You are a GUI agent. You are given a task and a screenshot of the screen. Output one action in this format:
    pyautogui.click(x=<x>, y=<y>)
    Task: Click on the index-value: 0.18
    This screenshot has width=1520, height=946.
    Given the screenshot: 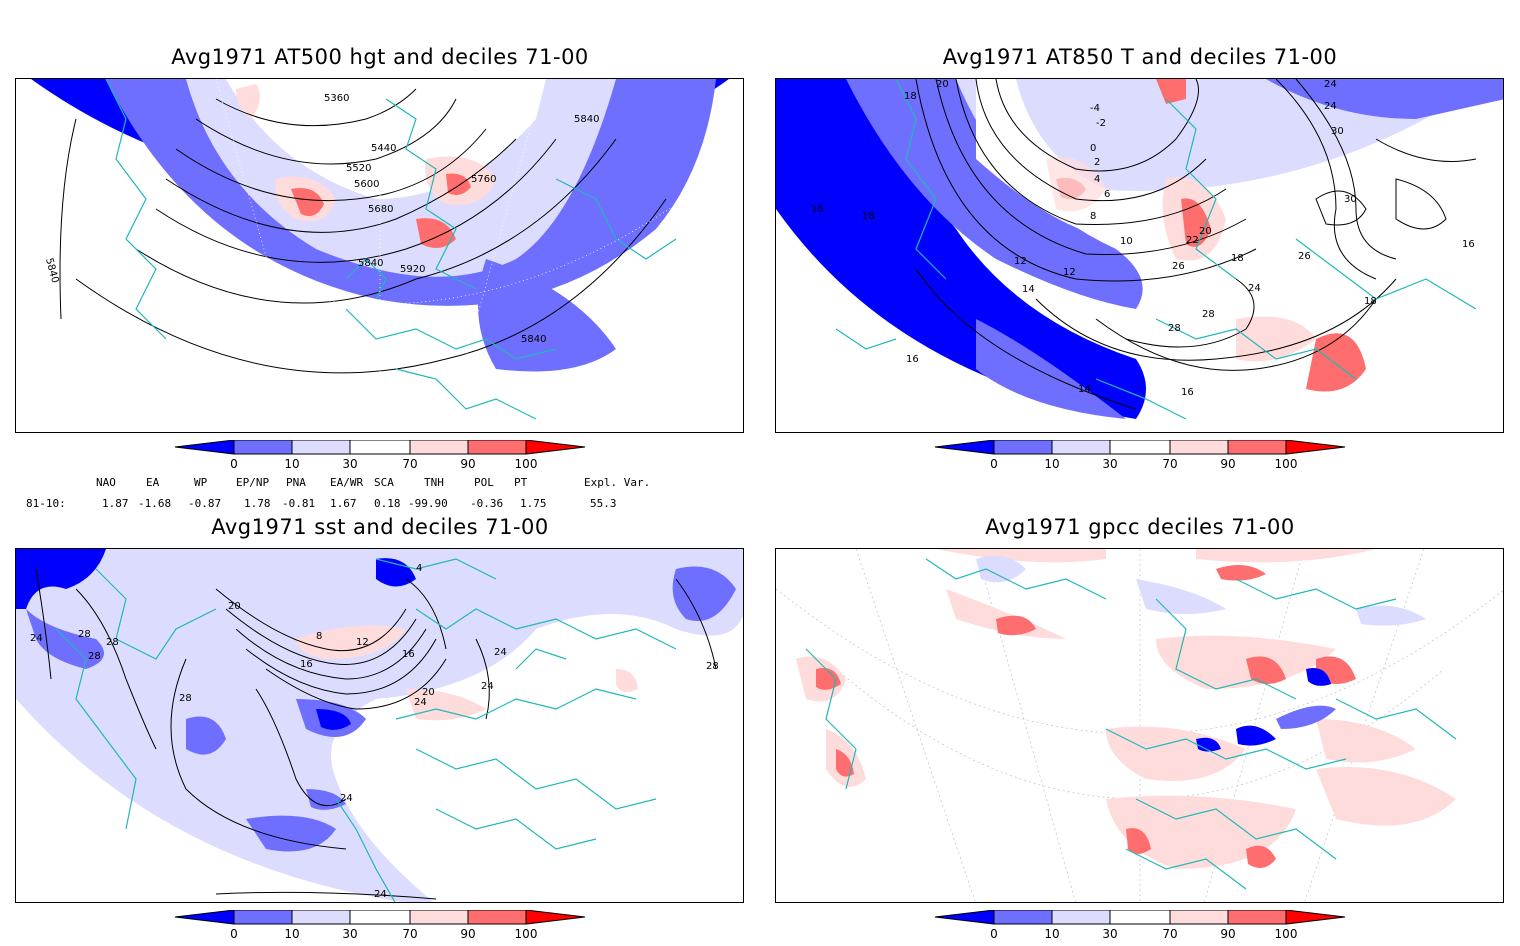 What is the action you would take?
    pyautogui.click(x=387, y=503)
    